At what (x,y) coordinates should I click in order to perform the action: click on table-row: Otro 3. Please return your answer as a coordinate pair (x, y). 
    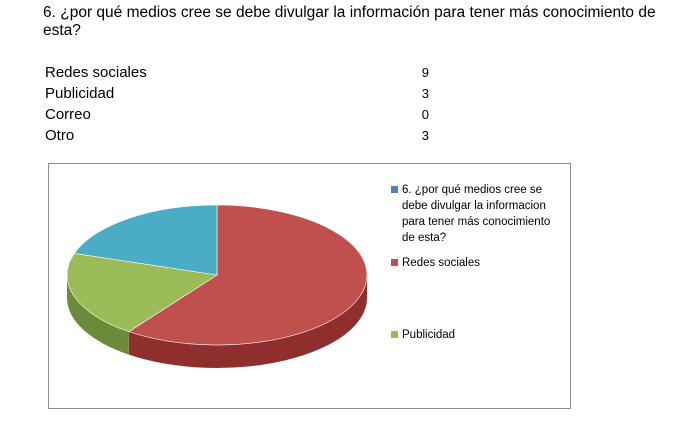
    Looking at the image, I should click on (242, 135).